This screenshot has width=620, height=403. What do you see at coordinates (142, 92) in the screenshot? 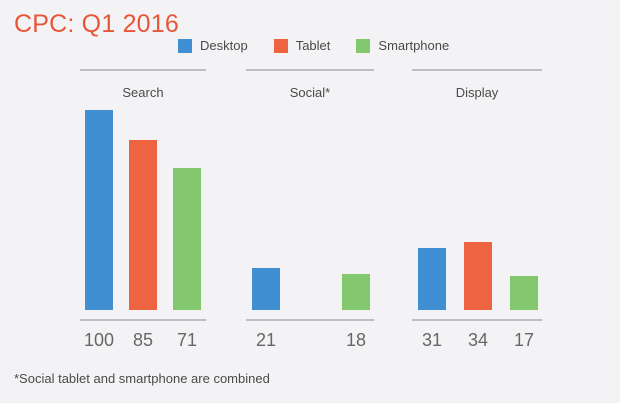
I see `category-label-search: Search` at bounding box center [142, 92].